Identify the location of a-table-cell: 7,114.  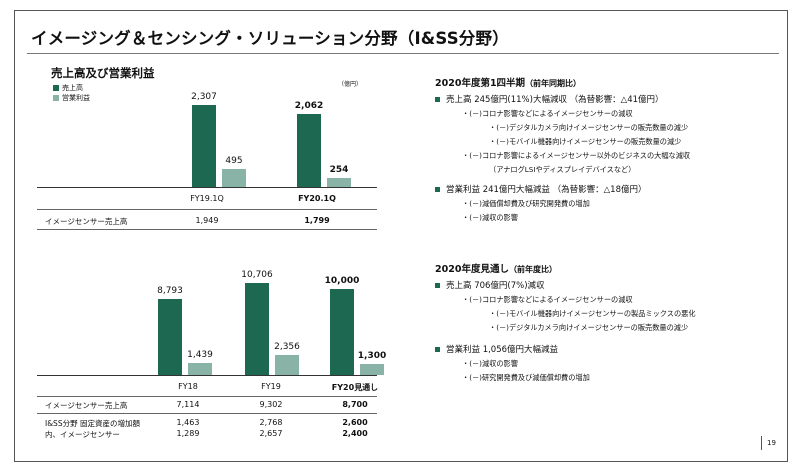
(188, 404).